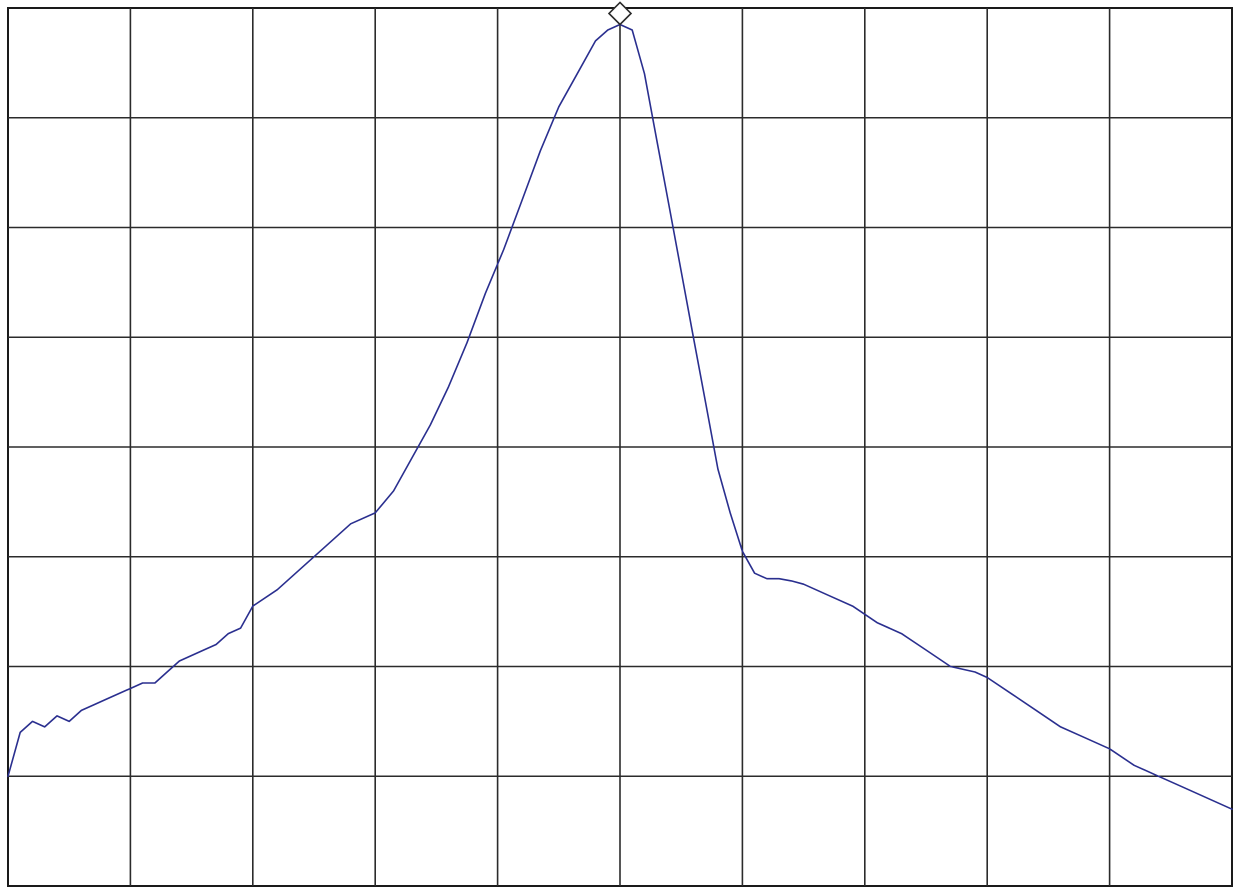  I want to click on marker-layer, so click(620, 13).